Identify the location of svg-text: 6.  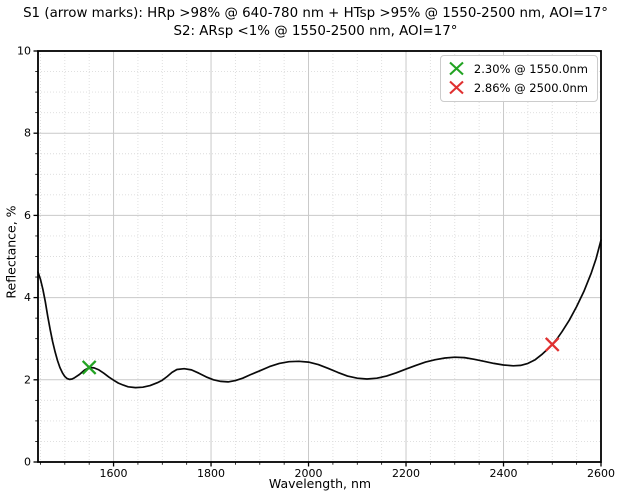
(27, 215).